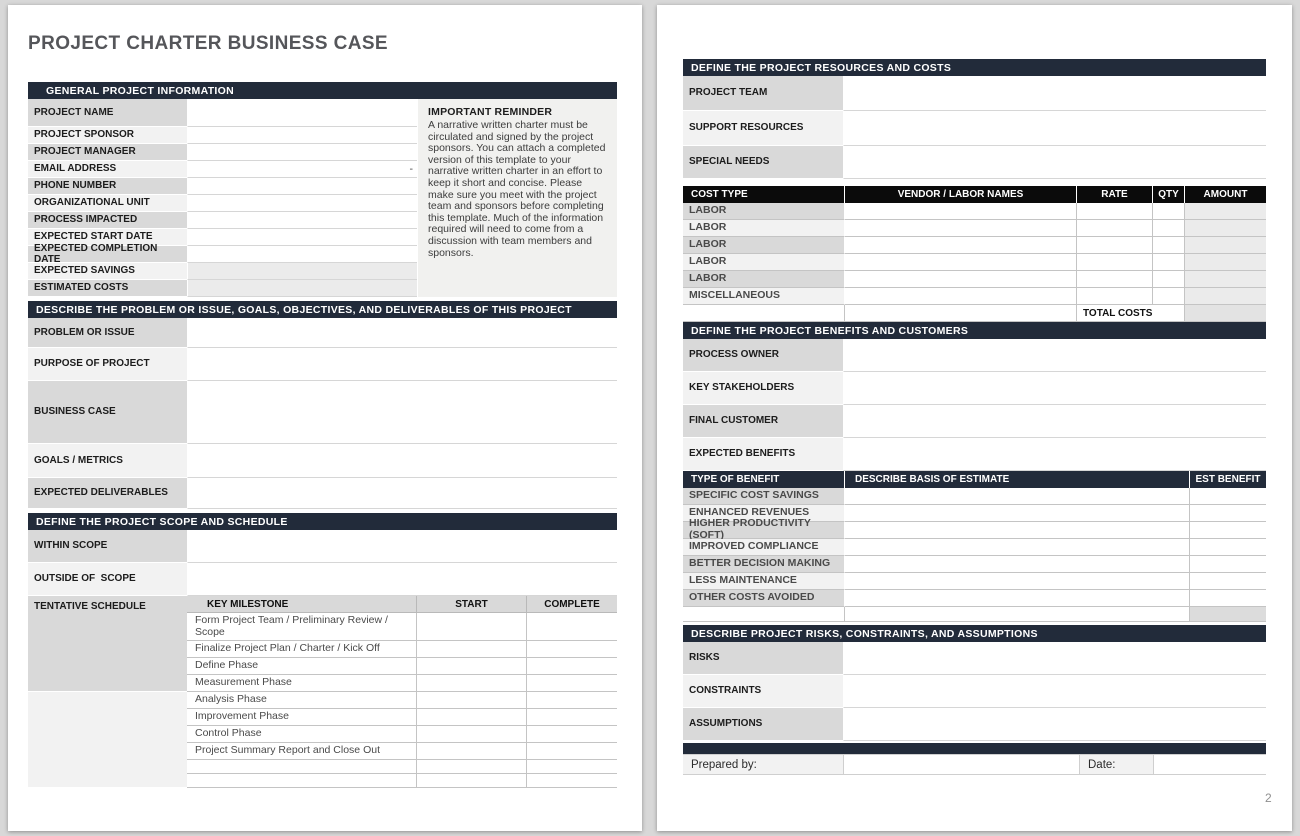 The width and height of the screenshot is (1300, 836). I want to click on expected-savings-input, so click(302, 271).